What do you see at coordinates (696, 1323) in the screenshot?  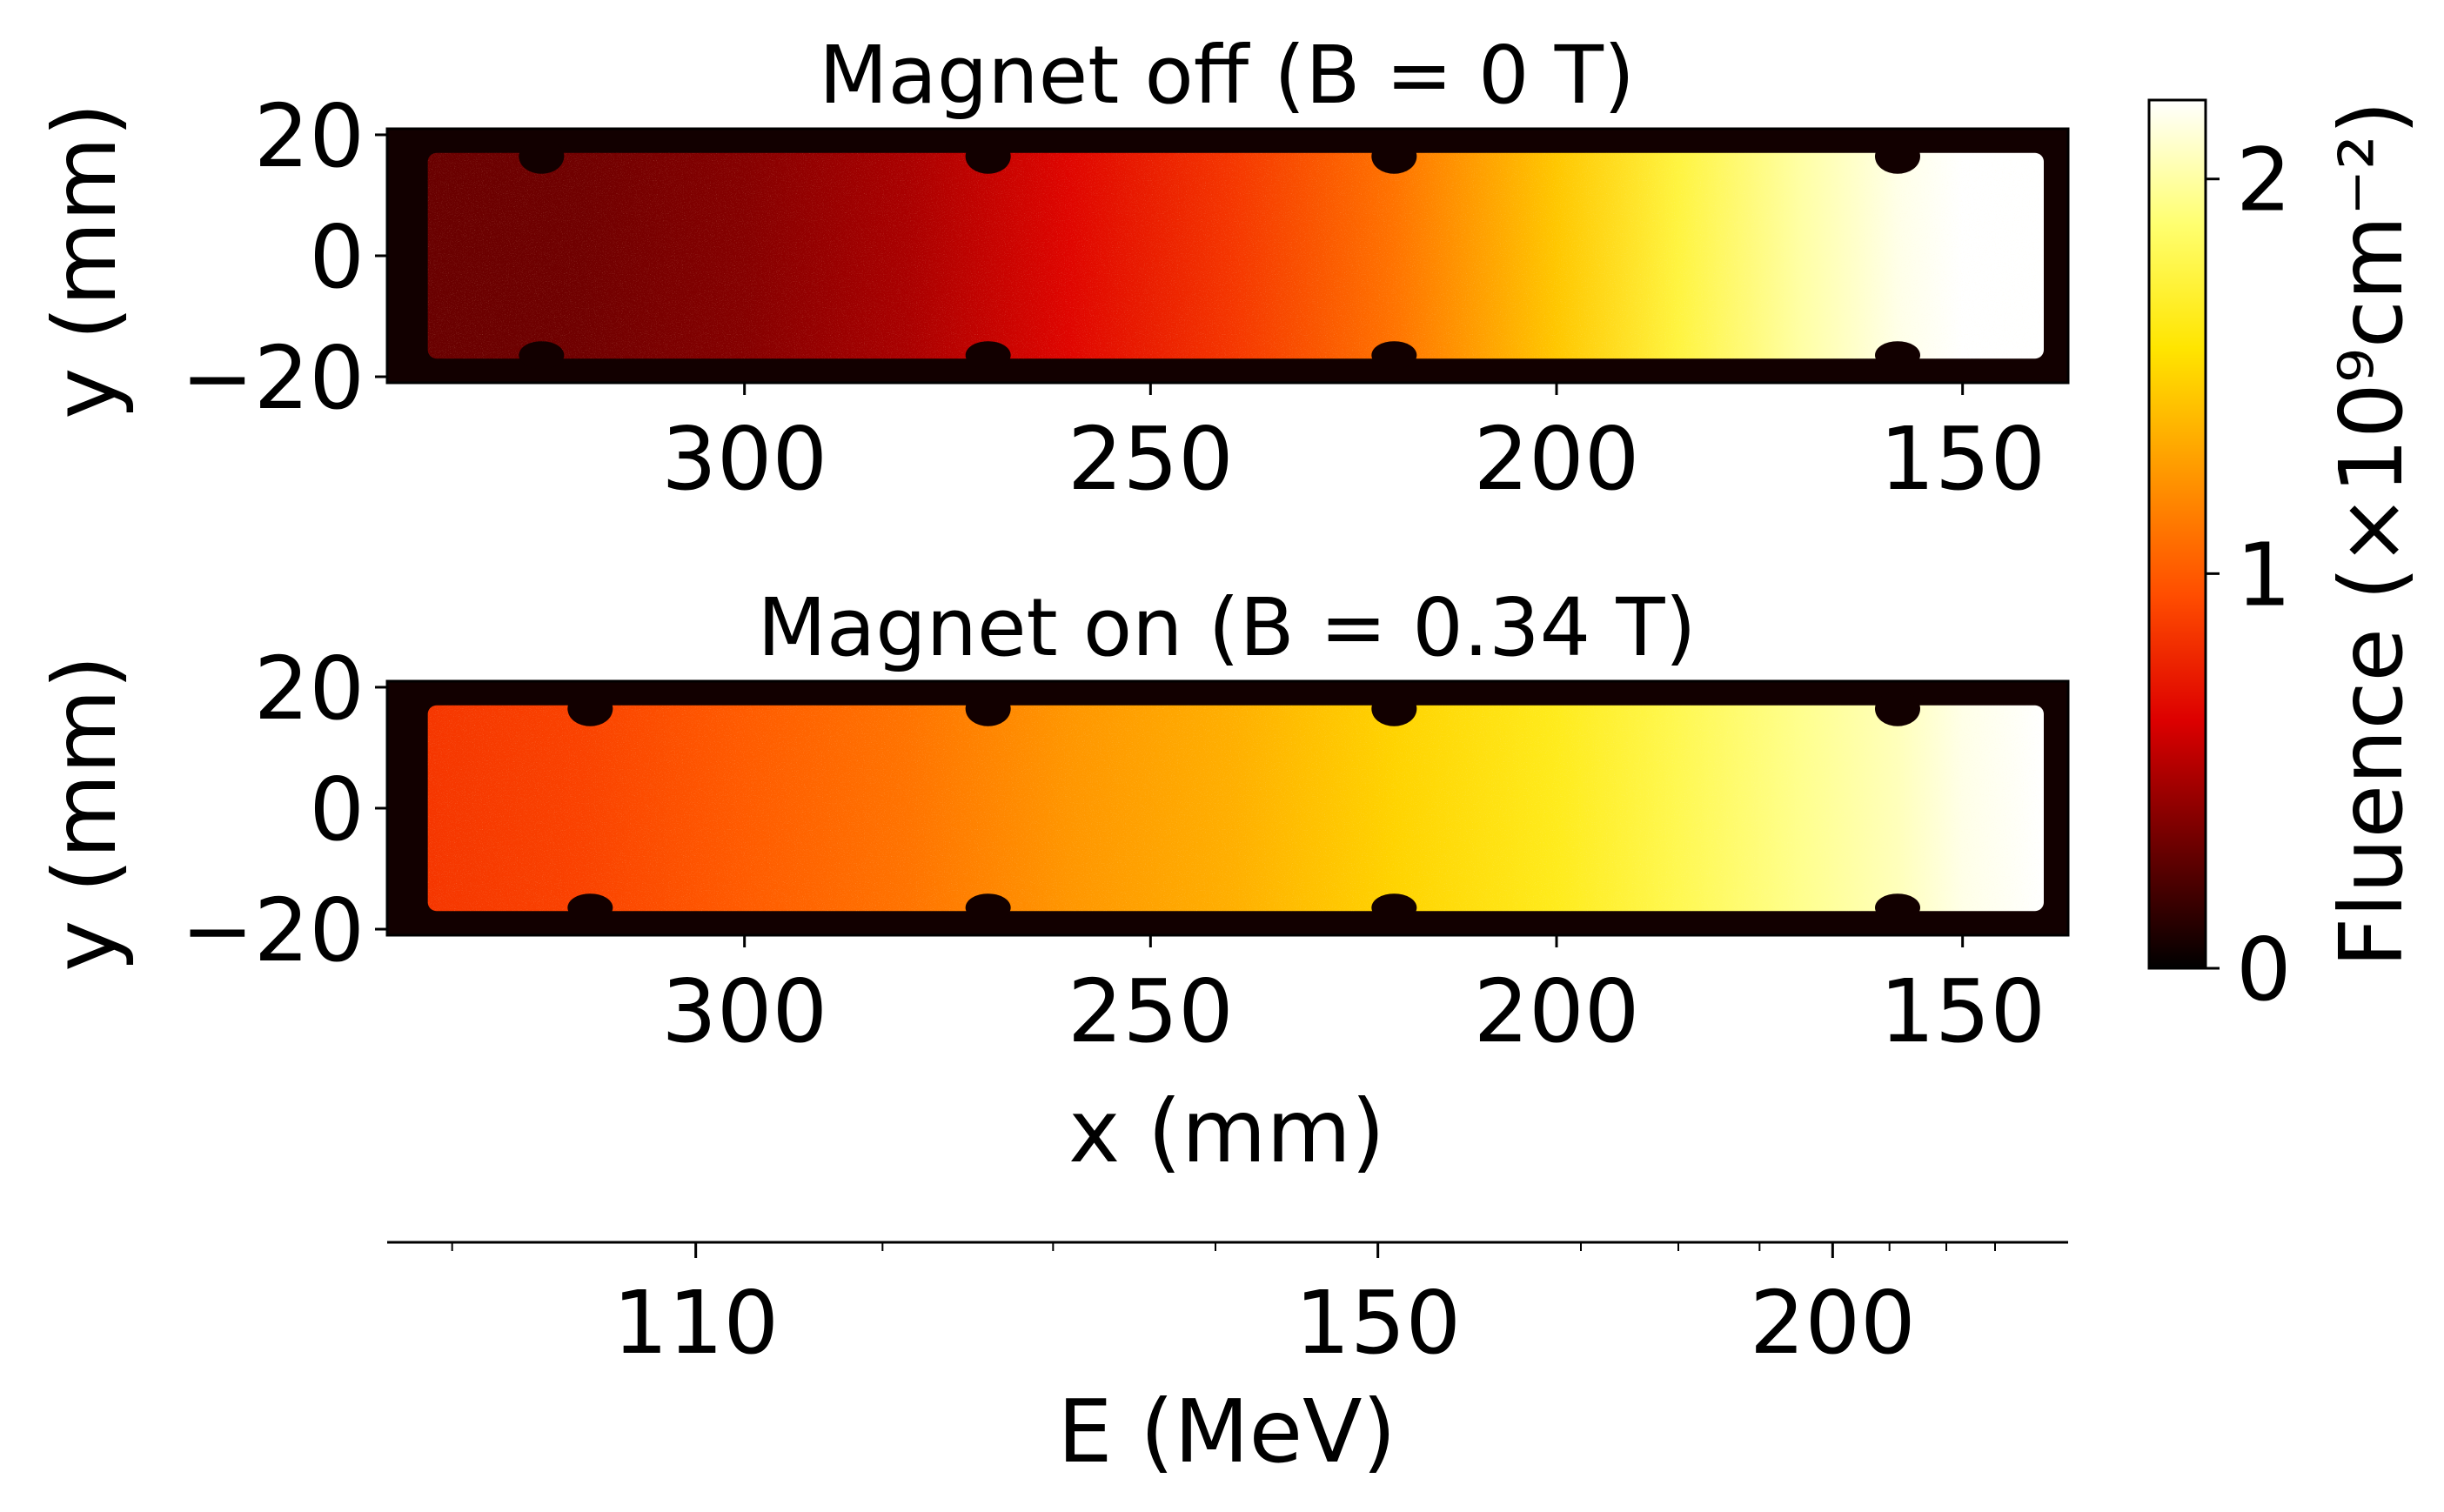 I see `energy-tick-label: 110` at bounding box center [696, 1323].